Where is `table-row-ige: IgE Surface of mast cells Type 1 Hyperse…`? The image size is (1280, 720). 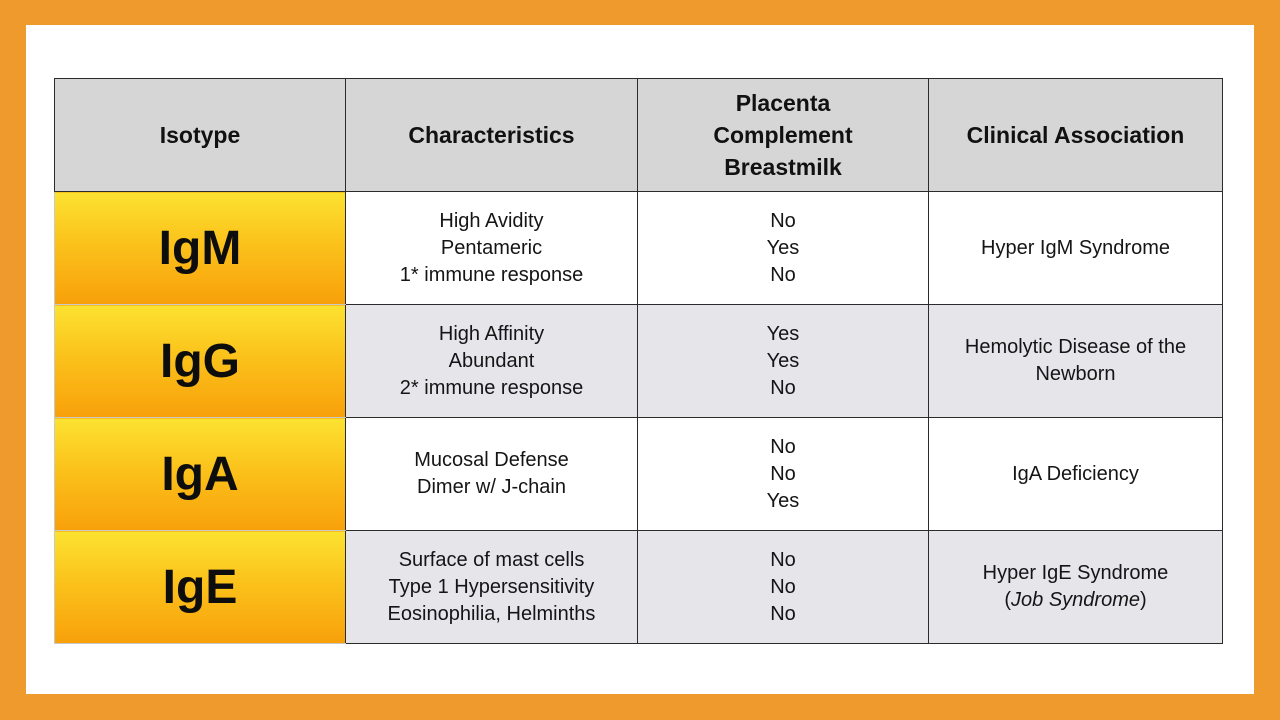 table-row-ige: IgE Surface of mast cells Type 1 Hyperse… is located at coordinates (638, 587).